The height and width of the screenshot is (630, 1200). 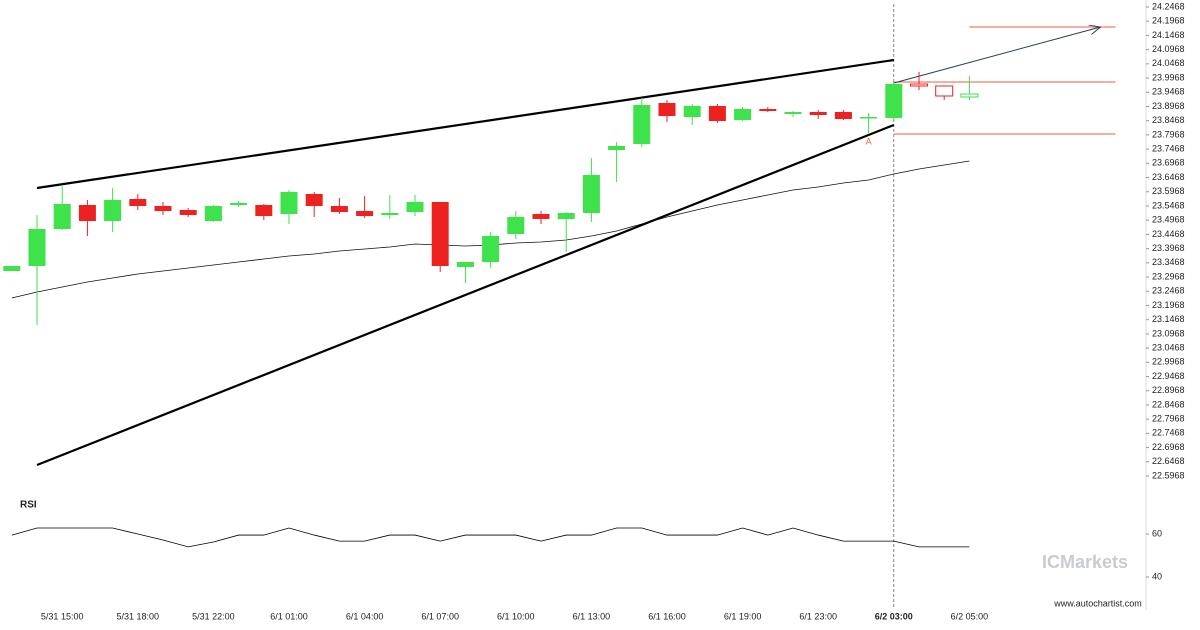 What do you see at coordinates (1168, 347) in the screenshot?
I see `y-tick-label: 23.0468` at bounding box center [1168, 347].